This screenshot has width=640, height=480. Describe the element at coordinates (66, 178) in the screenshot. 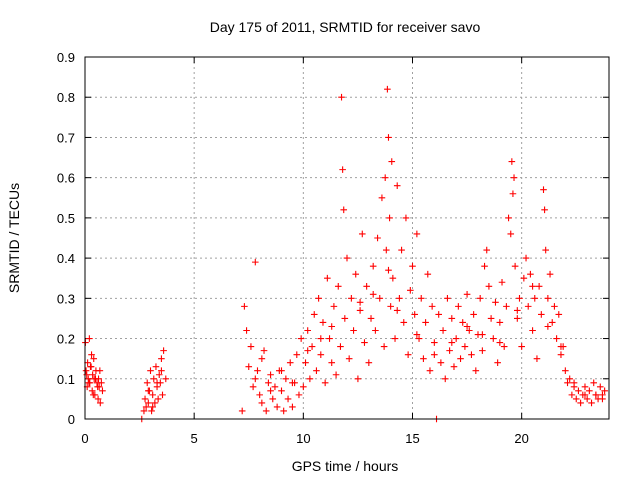

I see `y-tick-label: 0.6` at that location.